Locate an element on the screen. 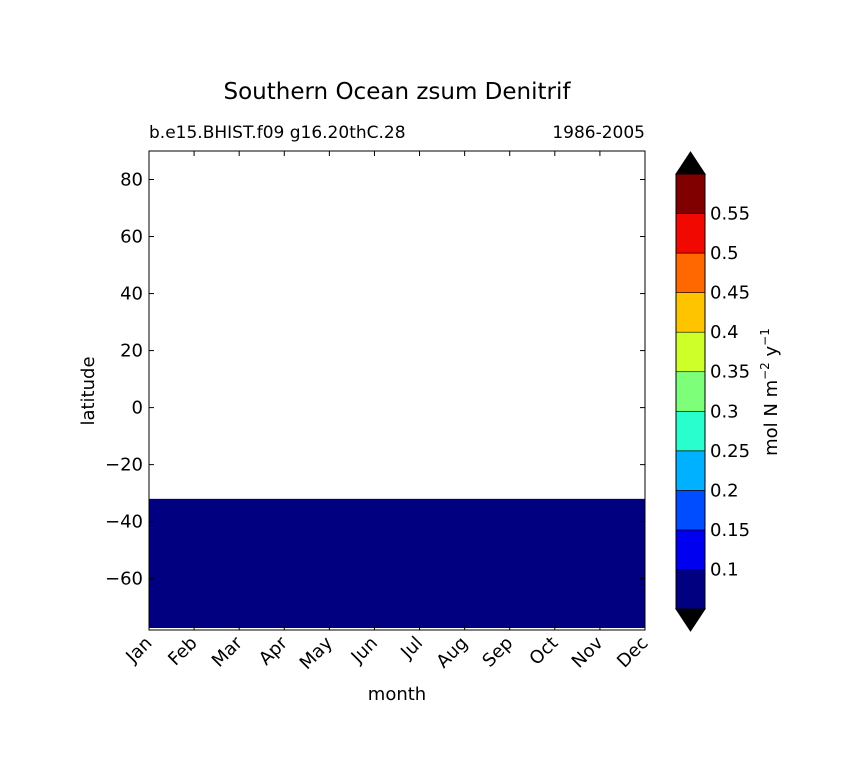  colorbar-extend-bottom is located at coordinates (690, 620).